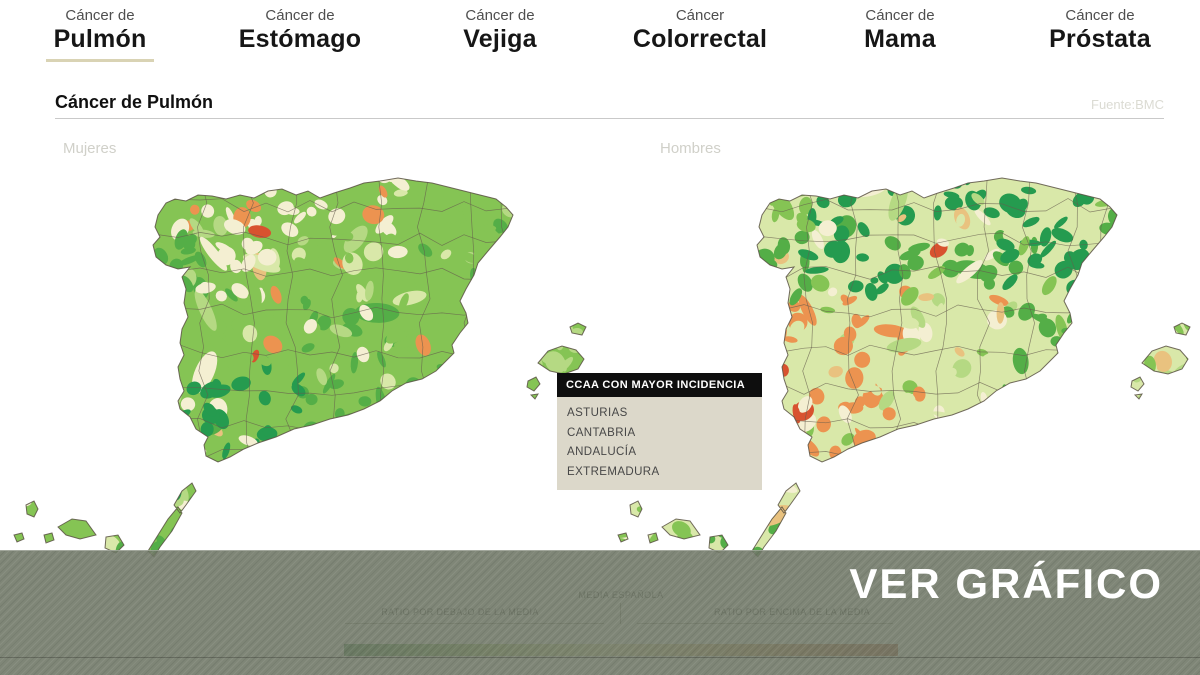 This screenshot has height=675, width=1200. What do you see at coordinates (1006, 583) in the screenshot?
I see `ver-grafico-button: VER GRÁFICO` at bounding box center [1006, 583].